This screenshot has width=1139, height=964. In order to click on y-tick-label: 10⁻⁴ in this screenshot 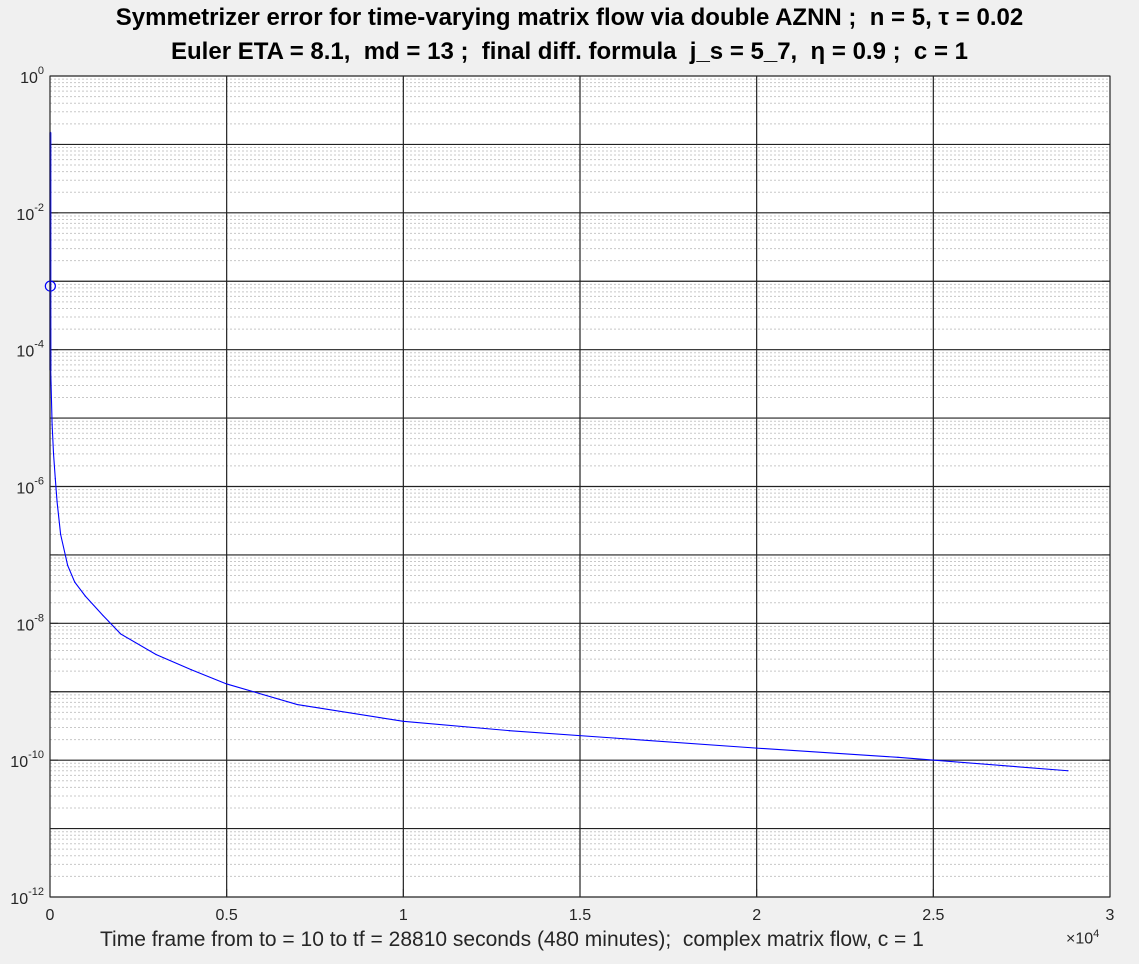, I will do `click(30, 350)`.